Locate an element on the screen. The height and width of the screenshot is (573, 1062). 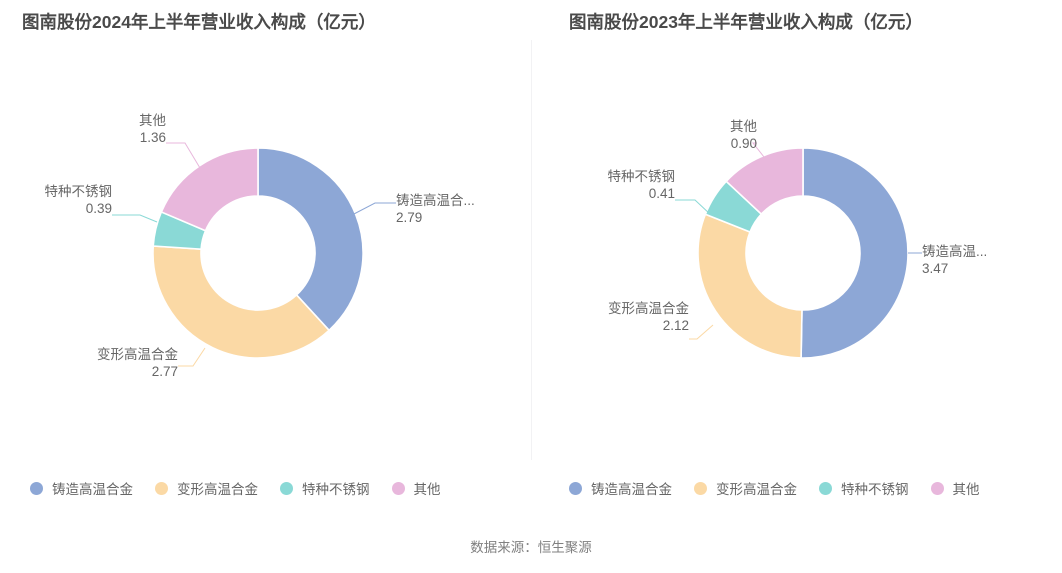
legend-right: 铸造高温合金 变形高温合金 特种不锈钢 其他 is located at coordinates (774, 488).